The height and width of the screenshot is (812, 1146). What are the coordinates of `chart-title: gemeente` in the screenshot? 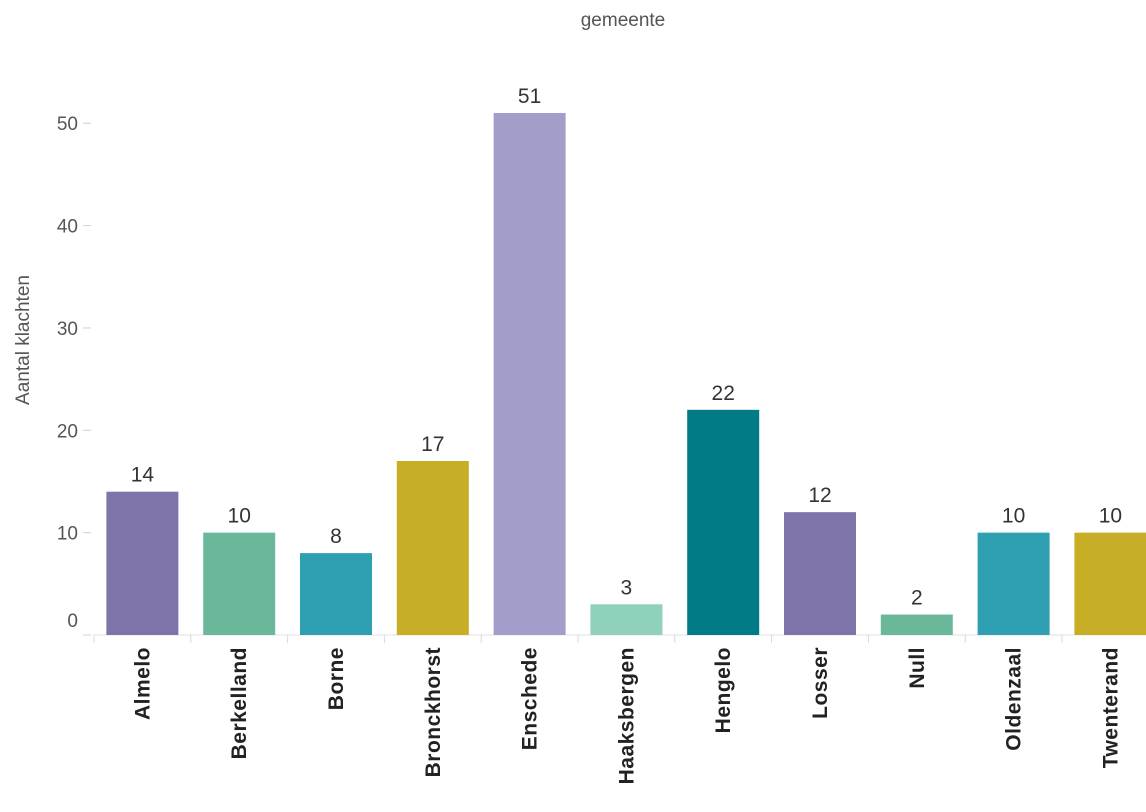 It's located at (623, 20).